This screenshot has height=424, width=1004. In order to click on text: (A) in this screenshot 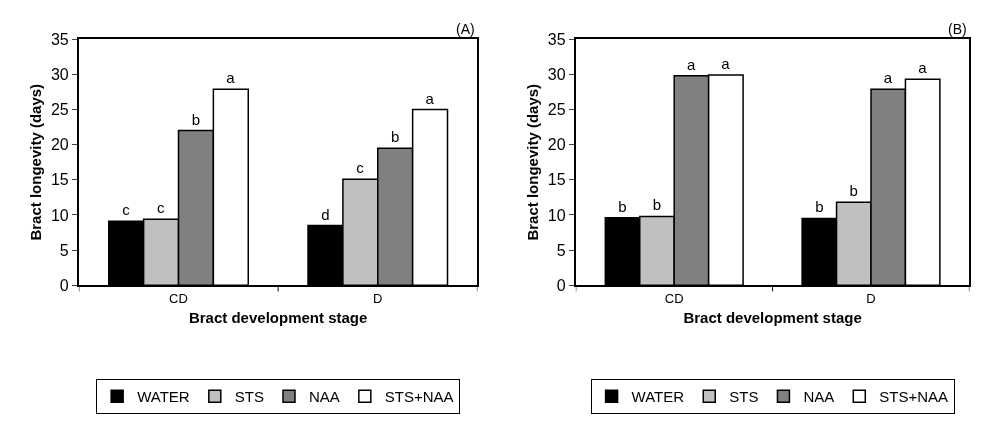, I will do `click(465, 29)`.